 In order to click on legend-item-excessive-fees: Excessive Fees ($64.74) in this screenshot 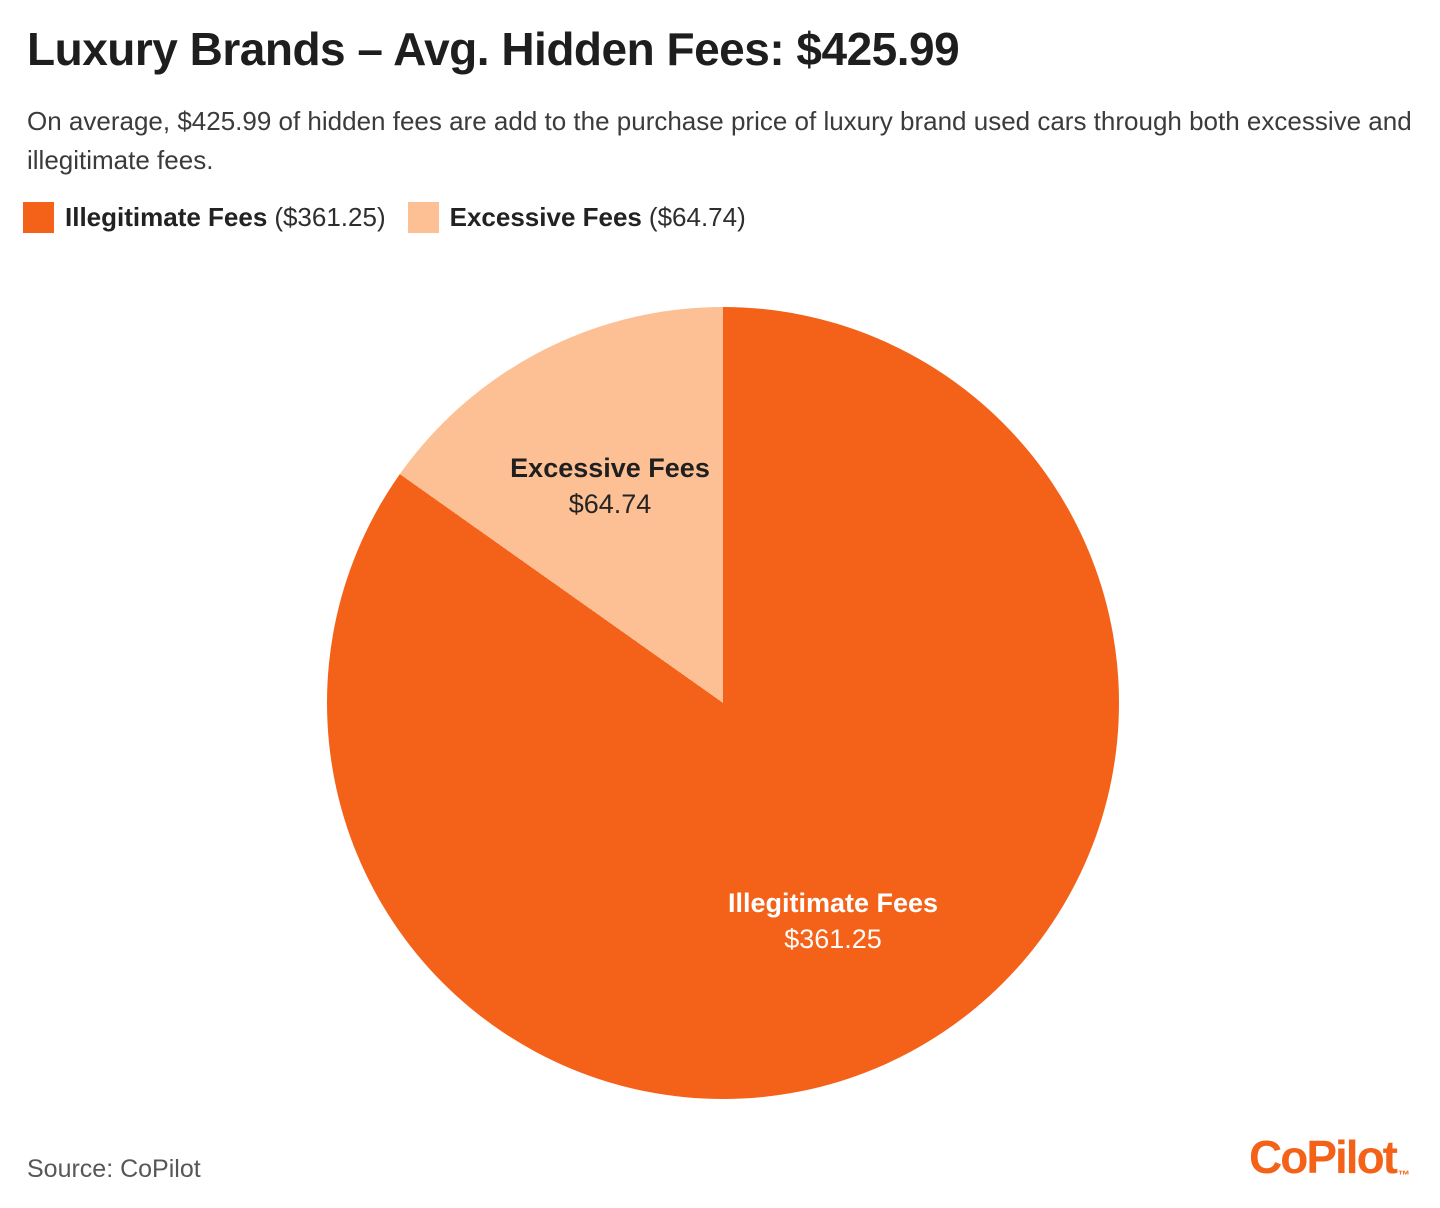, I will do `click(576, 217)`.